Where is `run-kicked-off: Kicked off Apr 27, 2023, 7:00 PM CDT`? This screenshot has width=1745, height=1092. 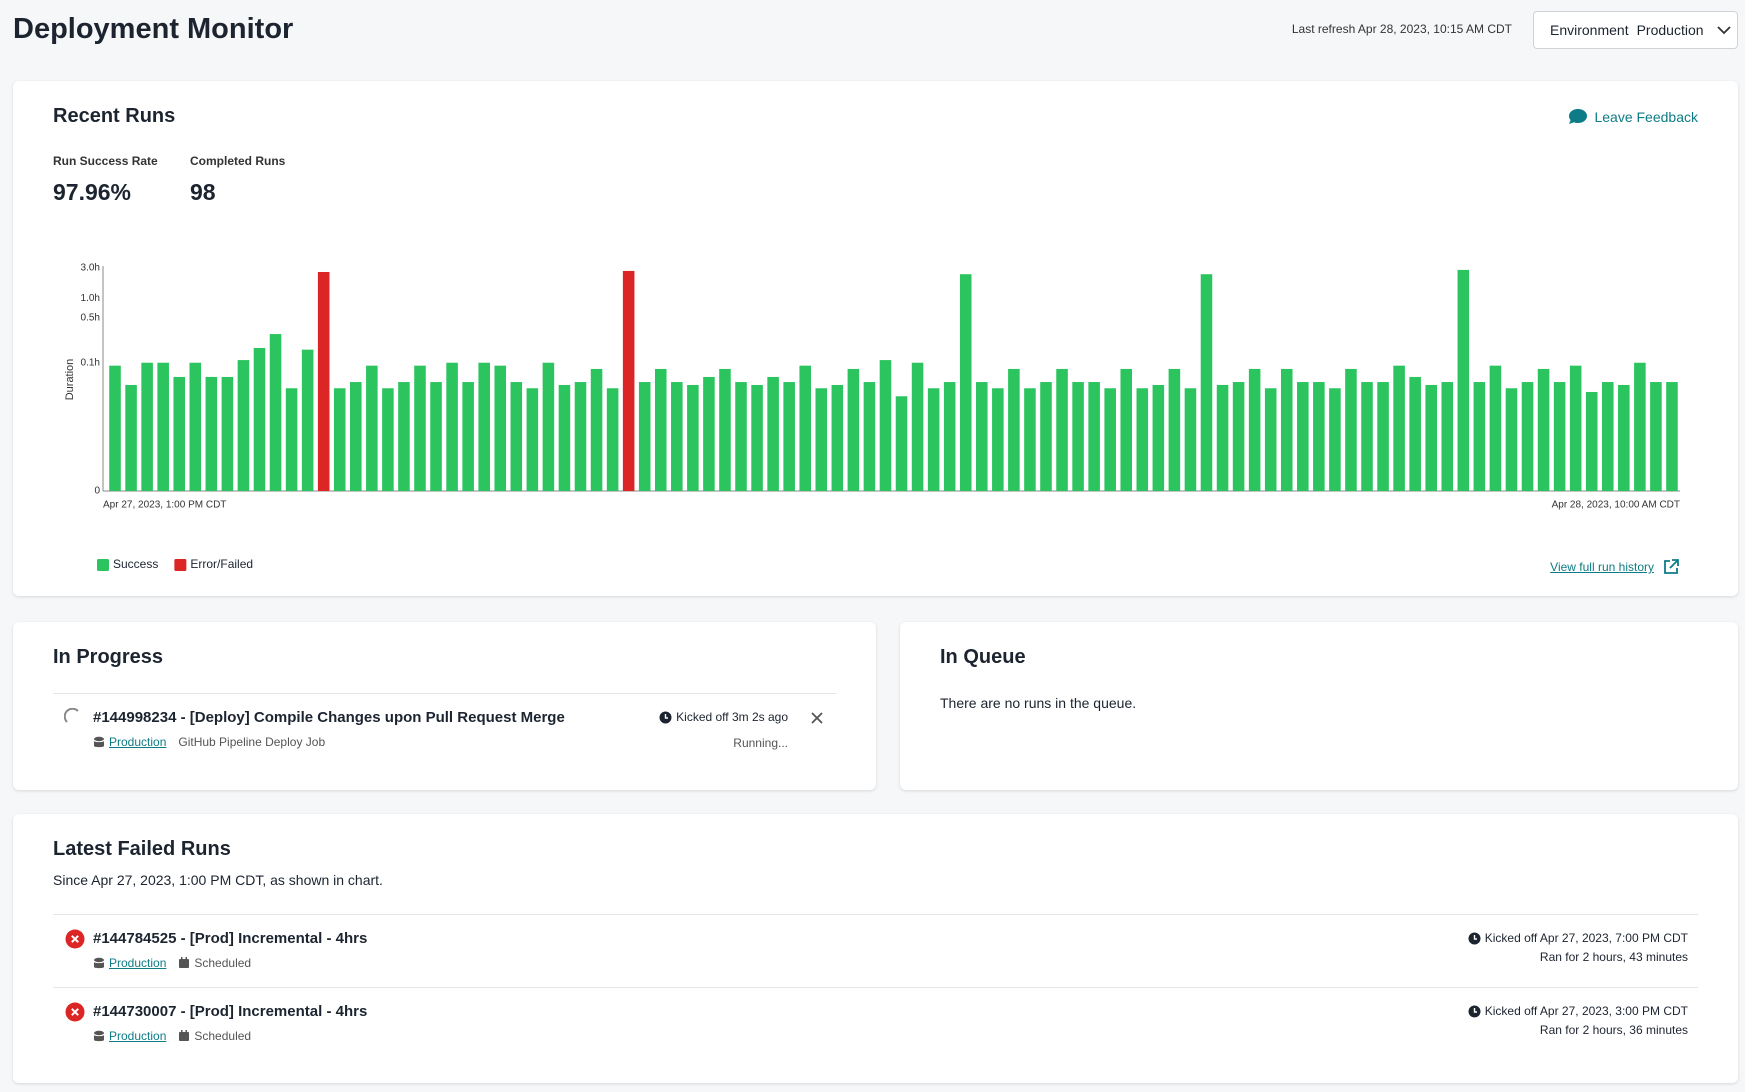
run-kicked-off: Kicked off Apr 27, 2023, 7:00 PM CDT is located at coordinates (1578, 938).